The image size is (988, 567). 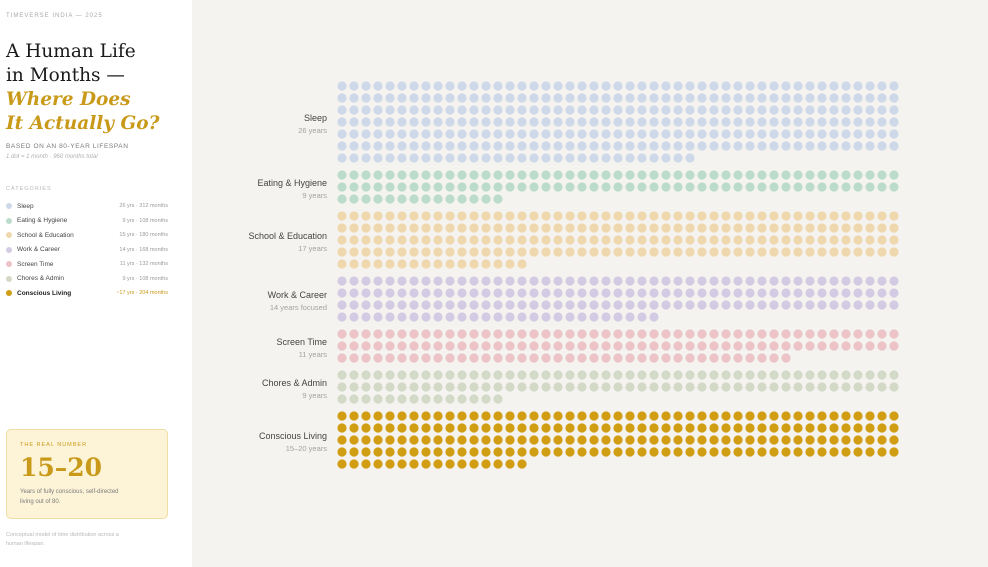 What do you see at coordinates (45, 235) in the screenshot?
I see `legend-name: School & Education` at bounding box center [45, 235].